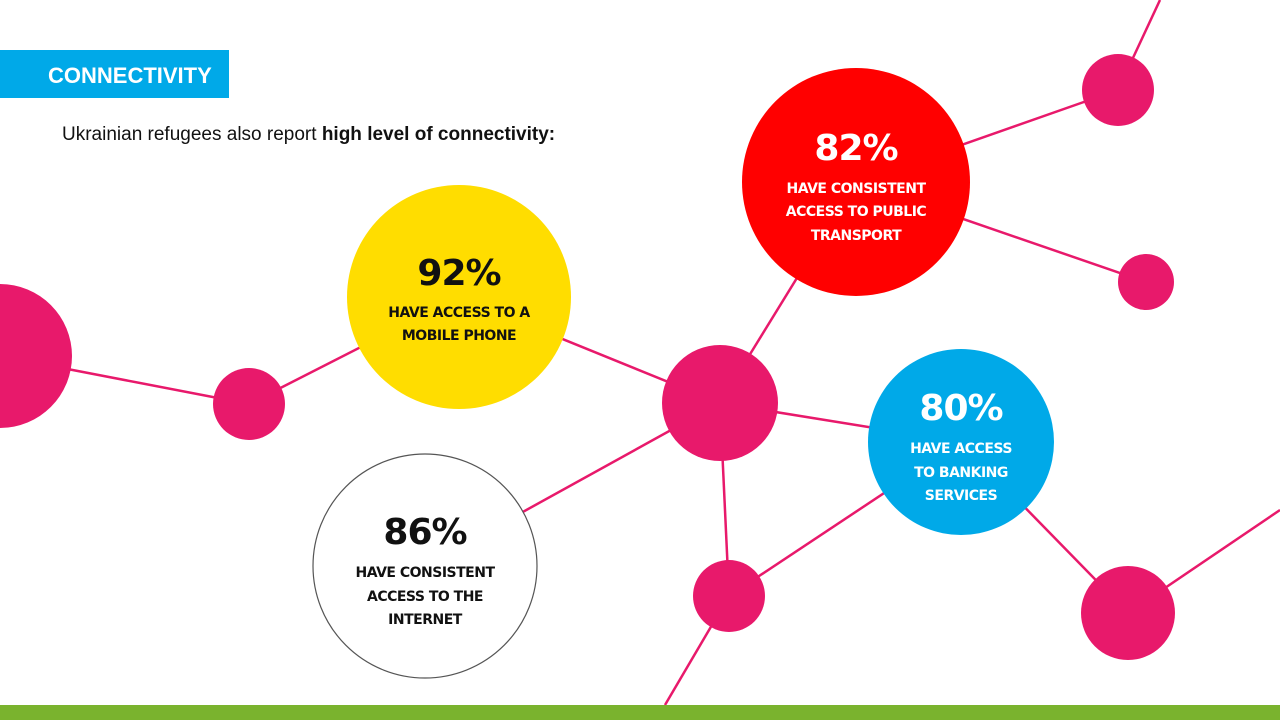 The height and width of the screenshot is (720, 1280). I want to click on footer-bar, so click(640, 712).